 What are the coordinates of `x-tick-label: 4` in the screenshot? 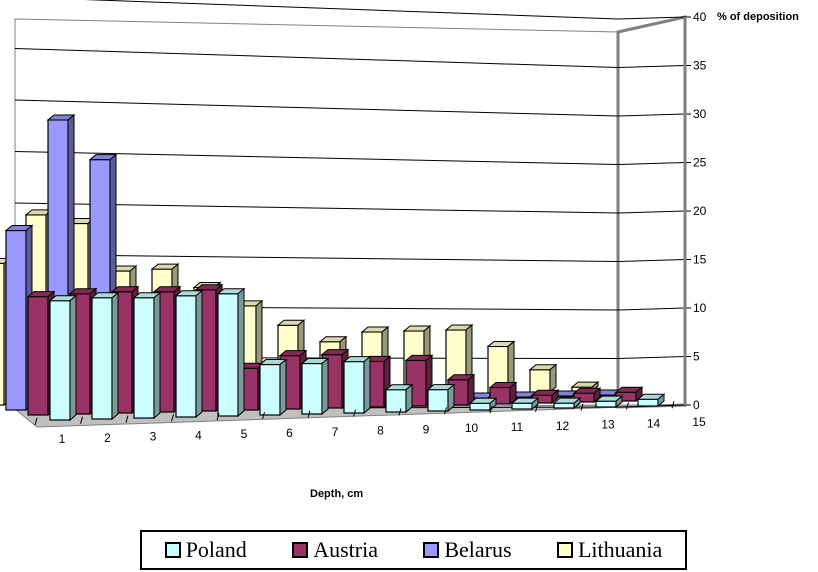 It's located at (198, 435).